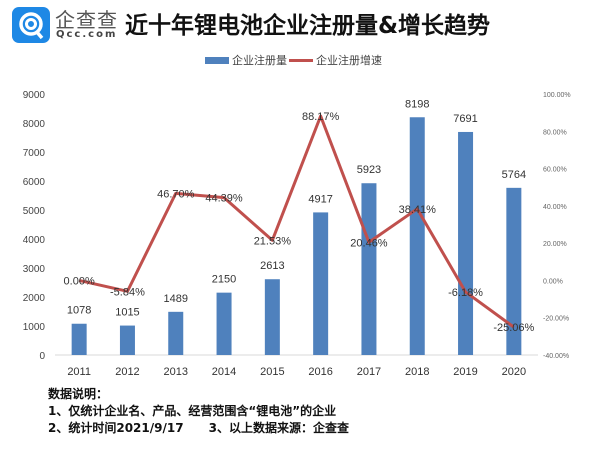 The image size is (608, 451). I want to click on line-label: -6.18%, so click(465, 293).